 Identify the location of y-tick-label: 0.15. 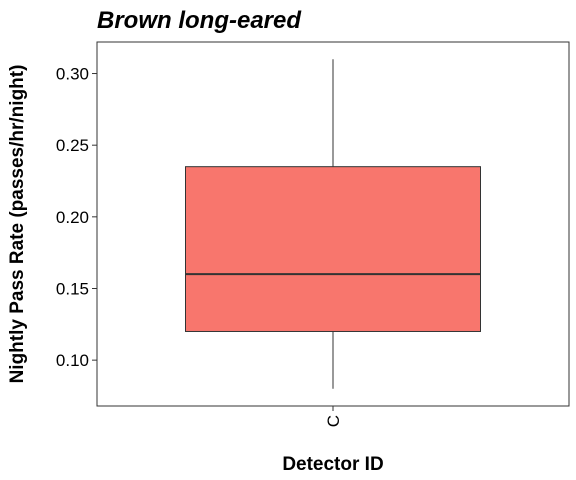
(72, 288).